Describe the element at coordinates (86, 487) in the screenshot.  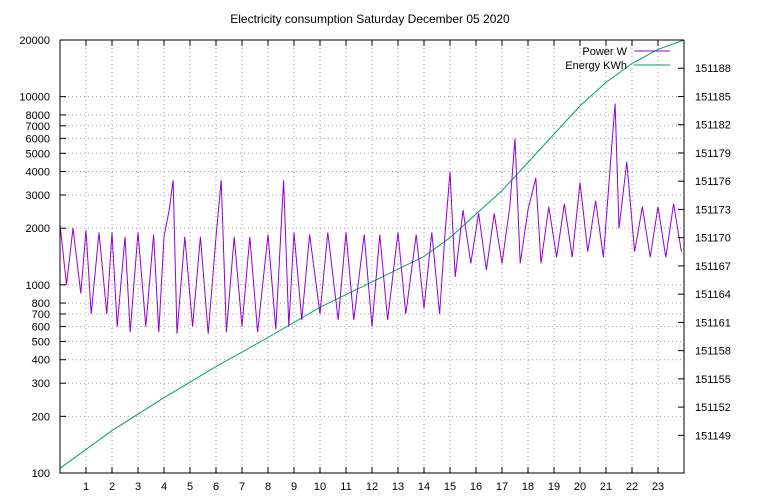
I see `x-tick-label: 1` at that location.